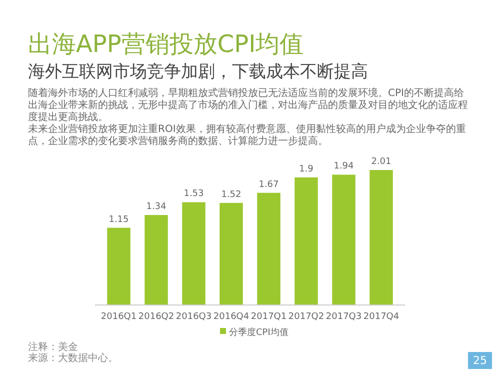 The height and width of the screenshot is (375, 500). What do you see at coordinates (480, 360) in the screenshot?
I see `annotation: 25` at bounding box center [480, 360].